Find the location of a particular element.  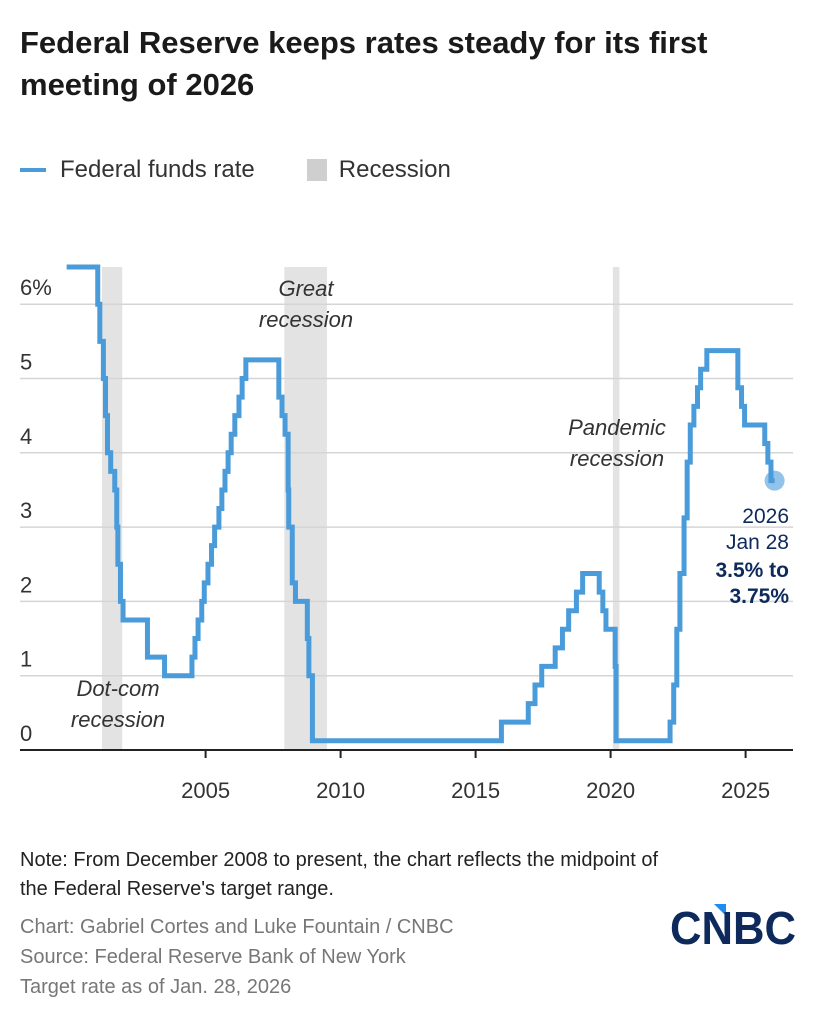

dotcom-annotation-line1: Dot-com is located at coordinates (117, 688).